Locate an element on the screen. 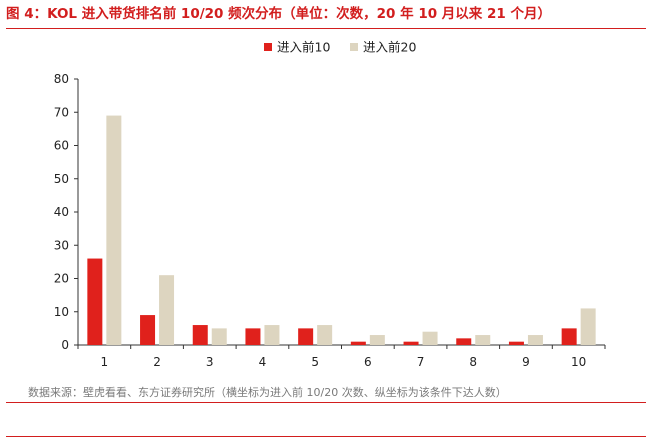 Image resolution: width=651 pixels, height=445 pixels. y-tick-label: 20 is located at coordinates (61, 279).